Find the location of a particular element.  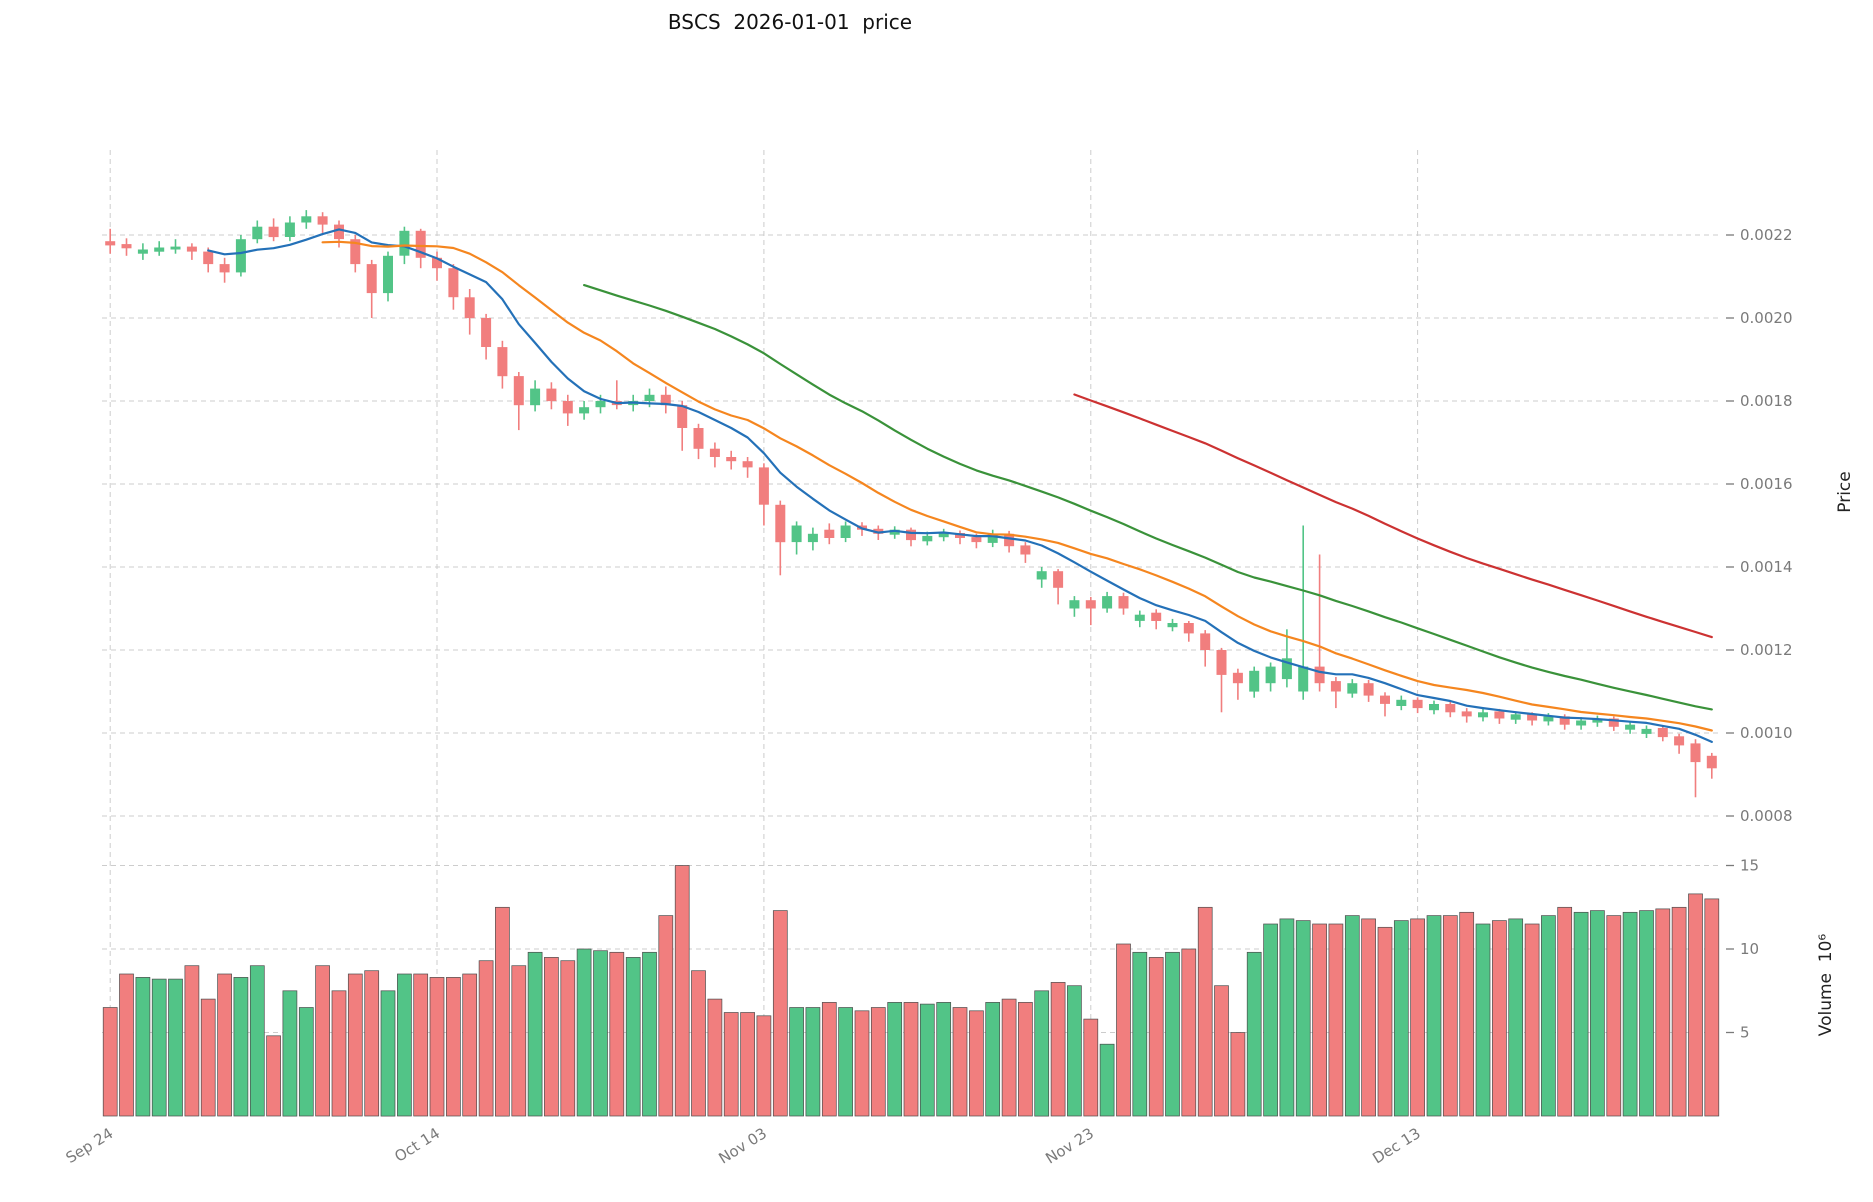

price-axis-label: Price is located at coordinates (1845, 492).